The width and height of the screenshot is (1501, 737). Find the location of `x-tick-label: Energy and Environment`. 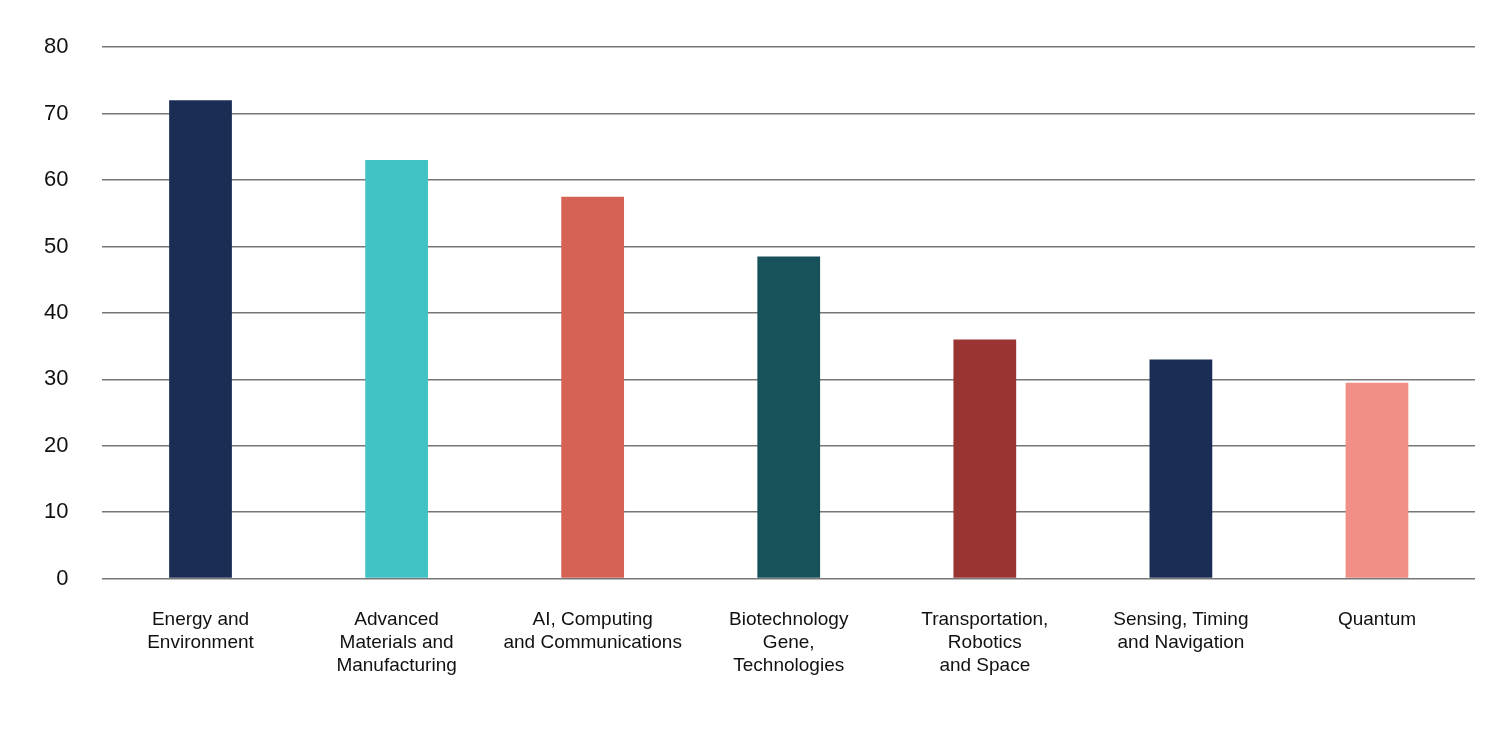

x-tick-label: Energy and Environment is located at coordinates (201, 630).